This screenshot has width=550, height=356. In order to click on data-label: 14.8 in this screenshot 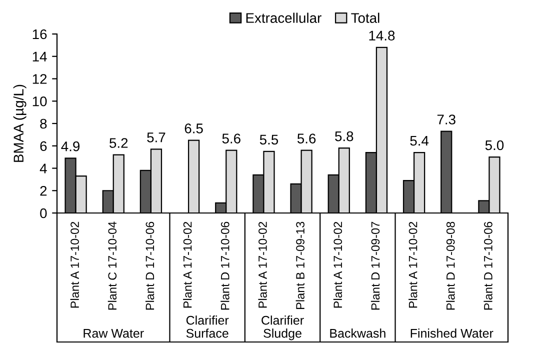, I will do `click(382, 35)`.